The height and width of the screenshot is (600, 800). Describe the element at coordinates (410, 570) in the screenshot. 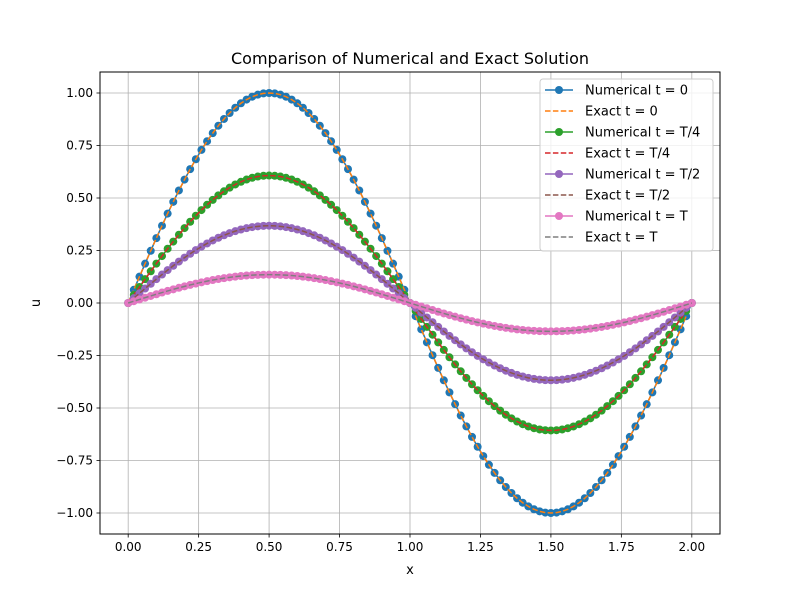

I see `x-axis-label: x` at that location.